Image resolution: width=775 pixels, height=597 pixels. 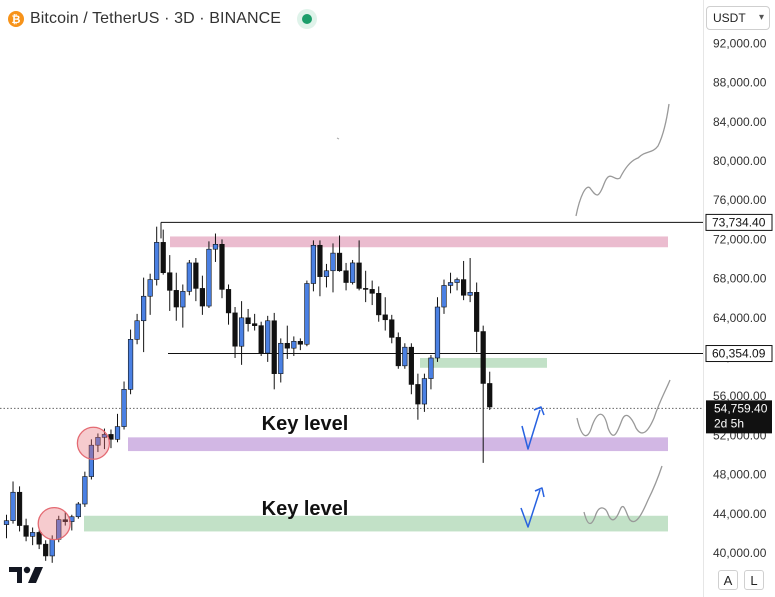 What do you see at coordinates (93, 443) in the screenshot?
I see `highlight-circle` at bounding box center [93, 443].